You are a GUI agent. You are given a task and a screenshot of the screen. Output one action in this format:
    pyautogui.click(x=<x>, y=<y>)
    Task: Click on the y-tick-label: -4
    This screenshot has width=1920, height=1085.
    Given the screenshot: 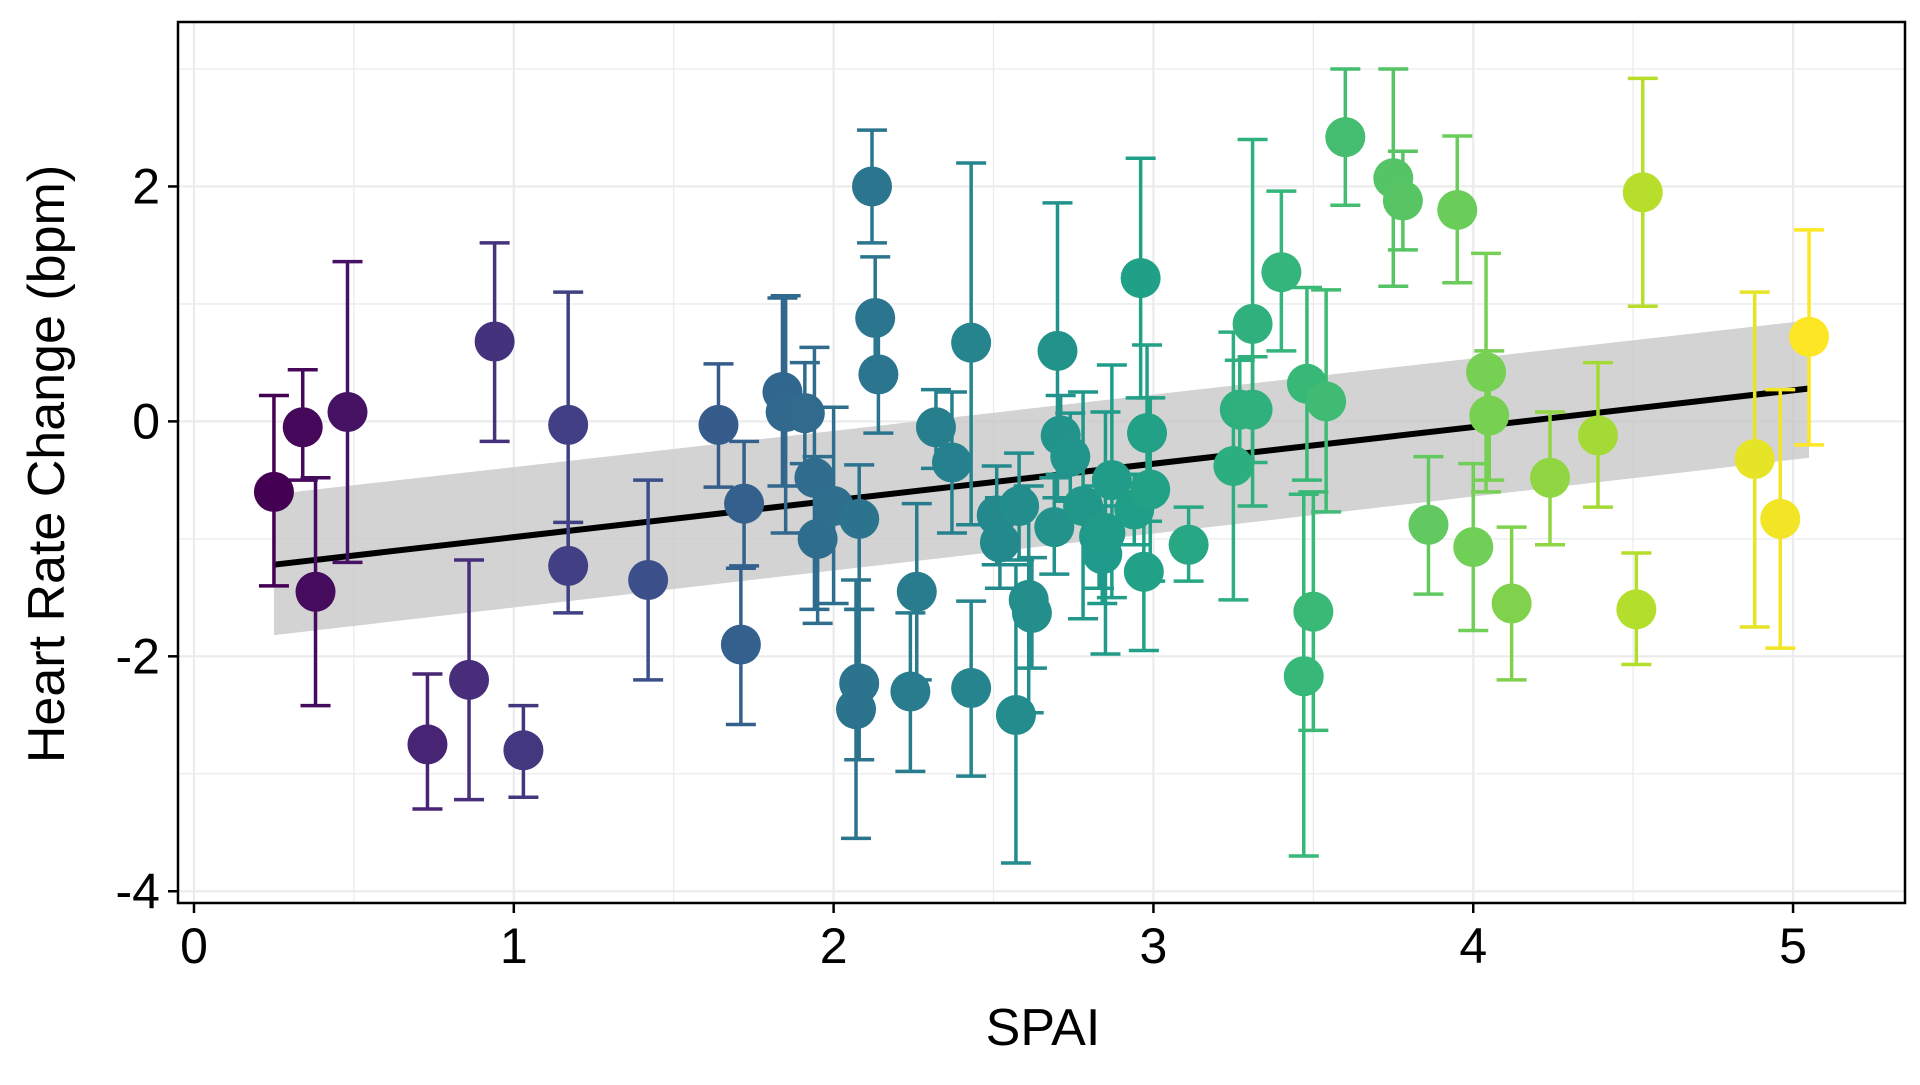 What is the action you would take?
    pyautogui.click(x=138, y=891)
    